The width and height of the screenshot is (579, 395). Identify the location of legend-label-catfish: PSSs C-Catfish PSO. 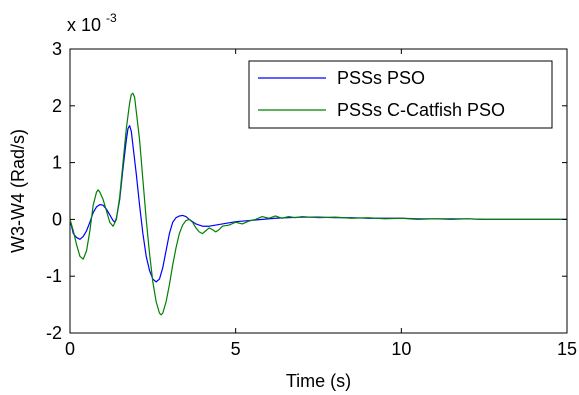
(421, 110).